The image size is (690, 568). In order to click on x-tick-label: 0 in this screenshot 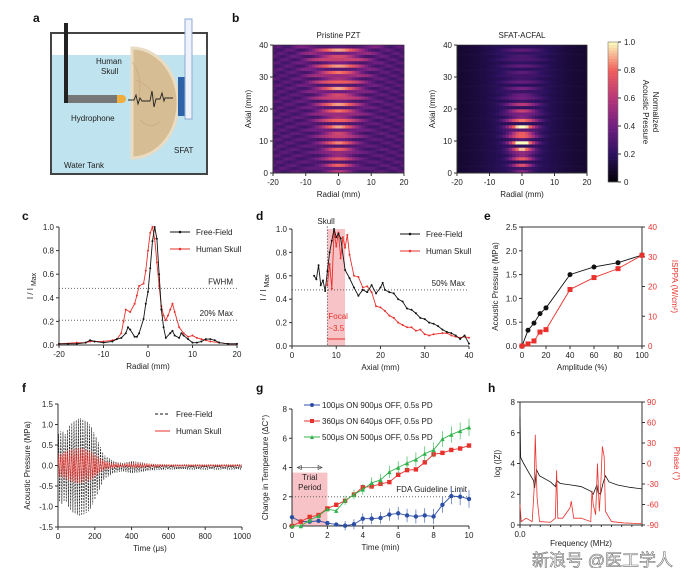, I will do `click(338, 182)`.